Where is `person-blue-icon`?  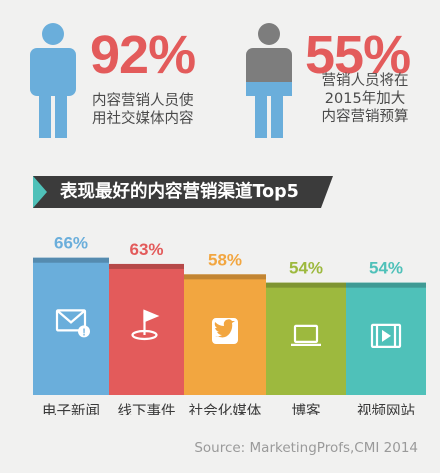 person-blue-icon is located at coordinates (53, 80).